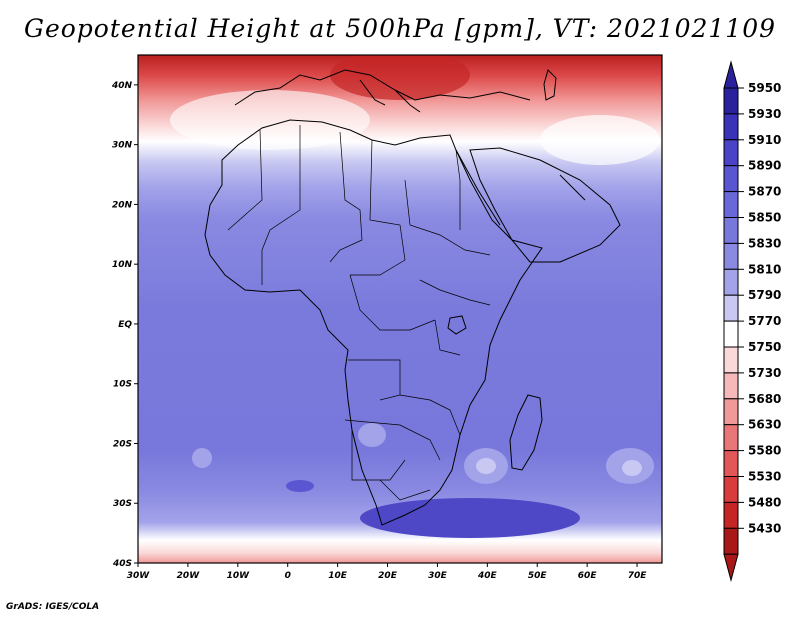 Image resolution: width=800 pixels, height=618 pixels. Describe the element at coordinates (139, 576) in the screenshot. I see `lon-tick-label: 30W` at that location.